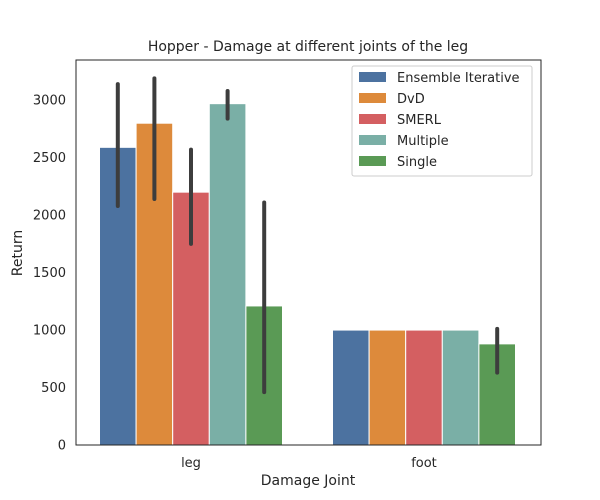  Describe the element at coordinates (372, 140) in the screenshot. I see `legend-swatch-multiple` at that location.